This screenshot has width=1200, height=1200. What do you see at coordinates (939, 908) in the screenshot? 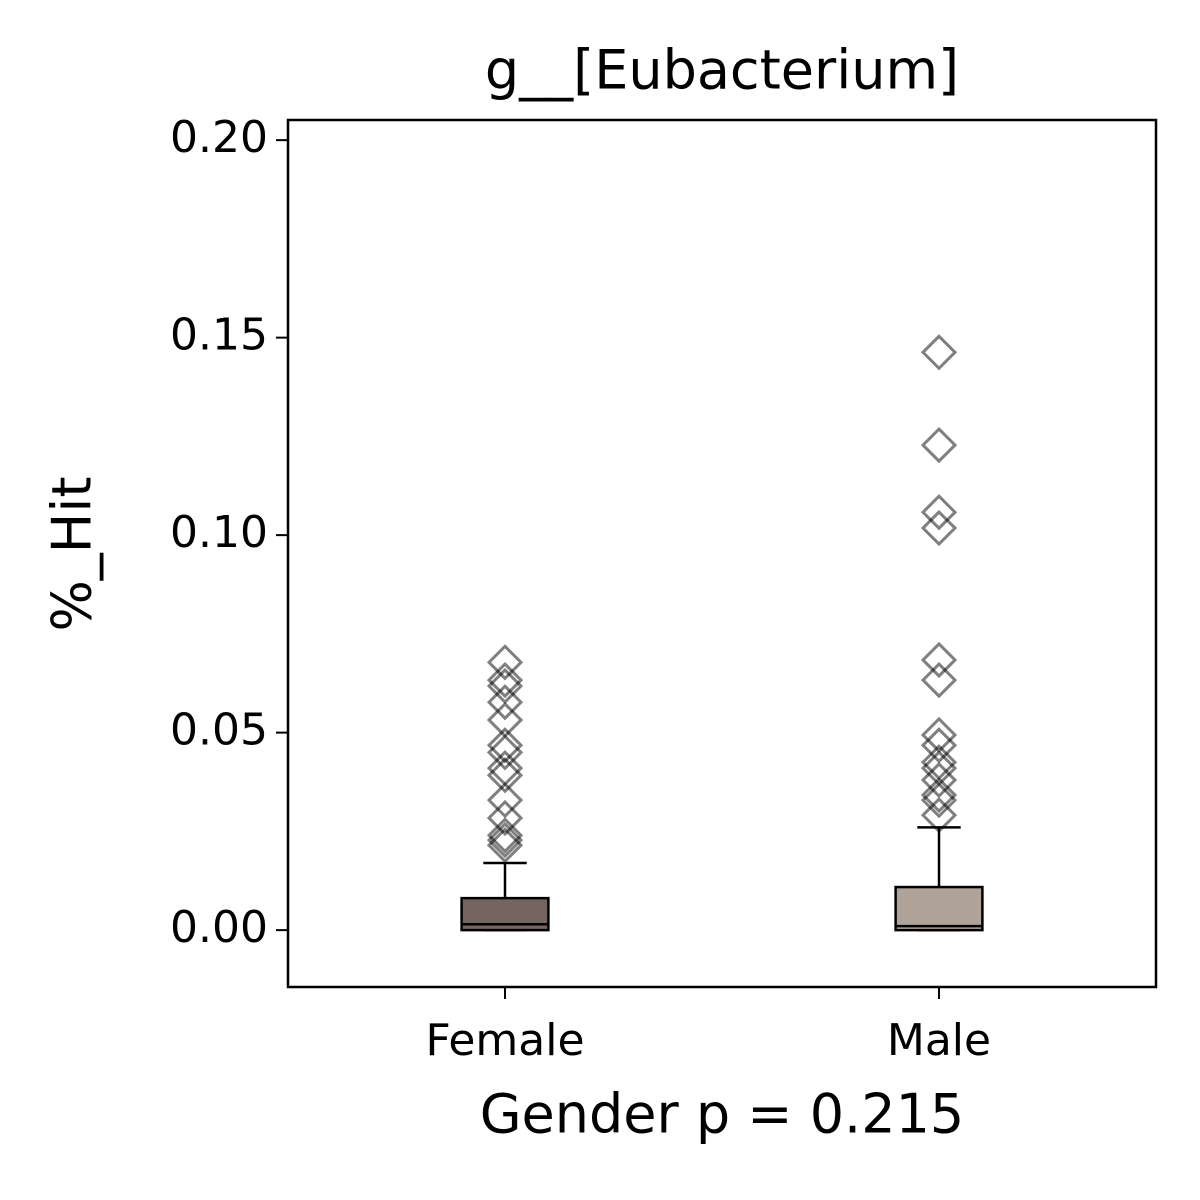
I see `box` at bounding box center [939, 908].